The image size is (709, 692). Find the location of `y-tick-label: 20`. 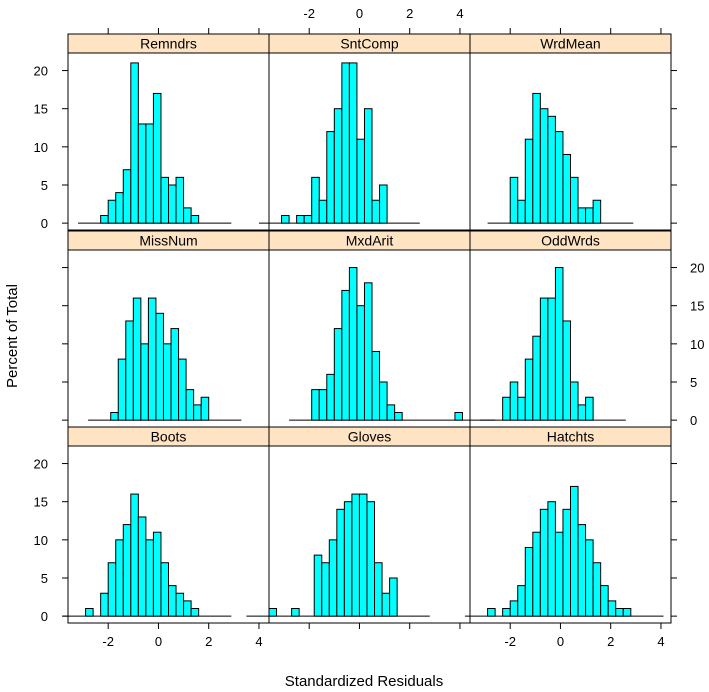

y-tick-label: 20 is located at coordinates (41, 464).